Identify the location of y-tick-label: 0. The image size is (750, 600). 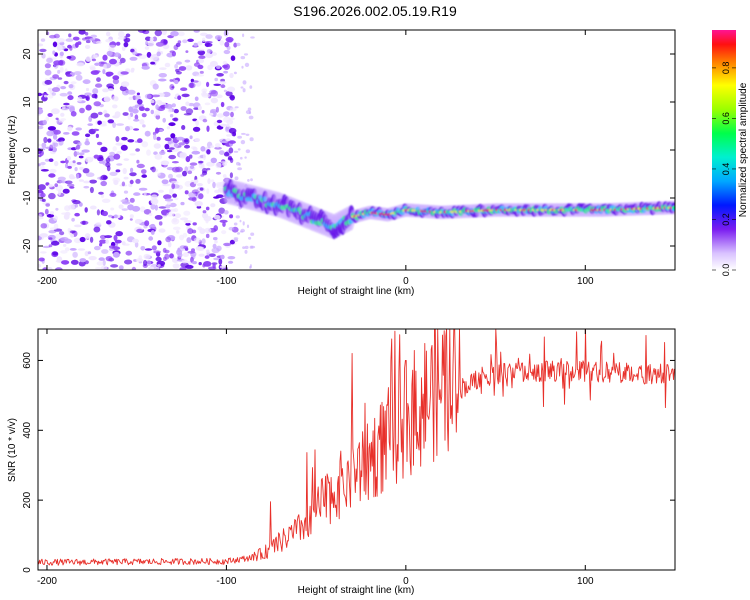
(27, 150).